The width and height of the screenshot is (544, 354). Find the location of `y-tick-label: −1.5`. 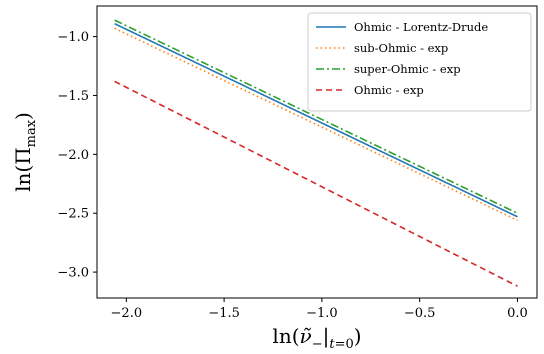

y-tick-label: −1.5 is located at coordinates (73, 96).